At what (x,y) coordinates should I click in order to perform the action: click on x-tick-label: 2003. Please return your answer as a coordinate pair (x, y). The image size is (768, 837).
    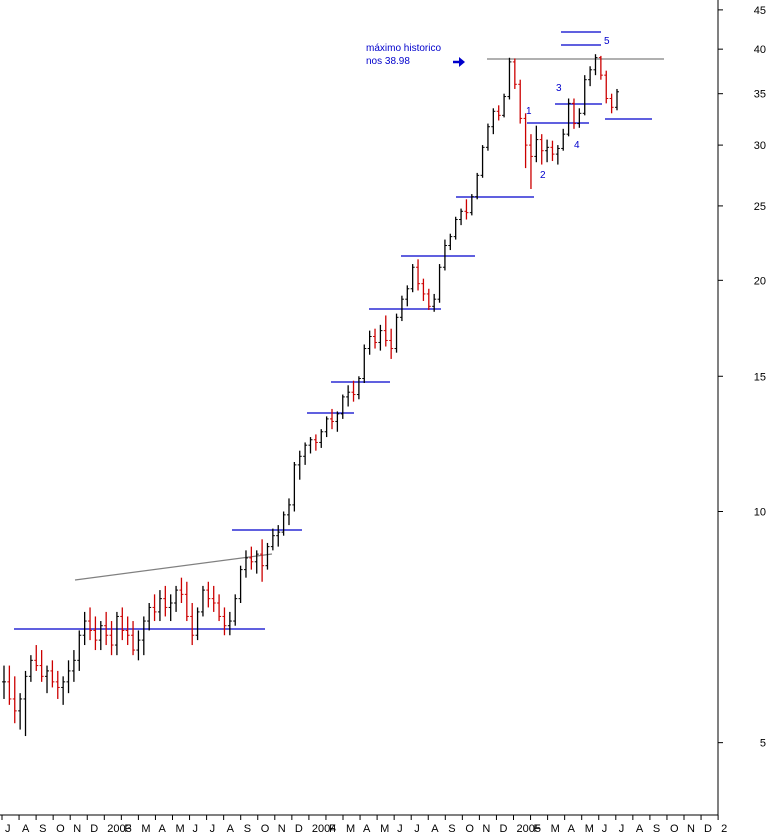
    Looking at the image, I should click on (119, 829).